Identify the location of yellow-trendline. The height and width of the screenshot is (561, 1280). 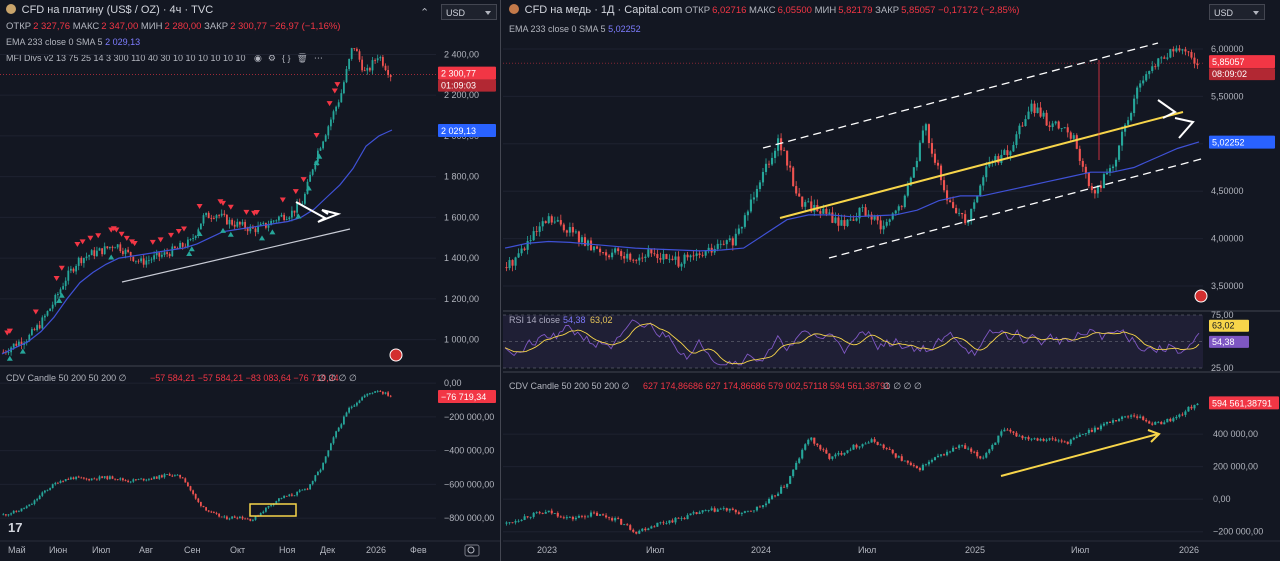
(981, 165).